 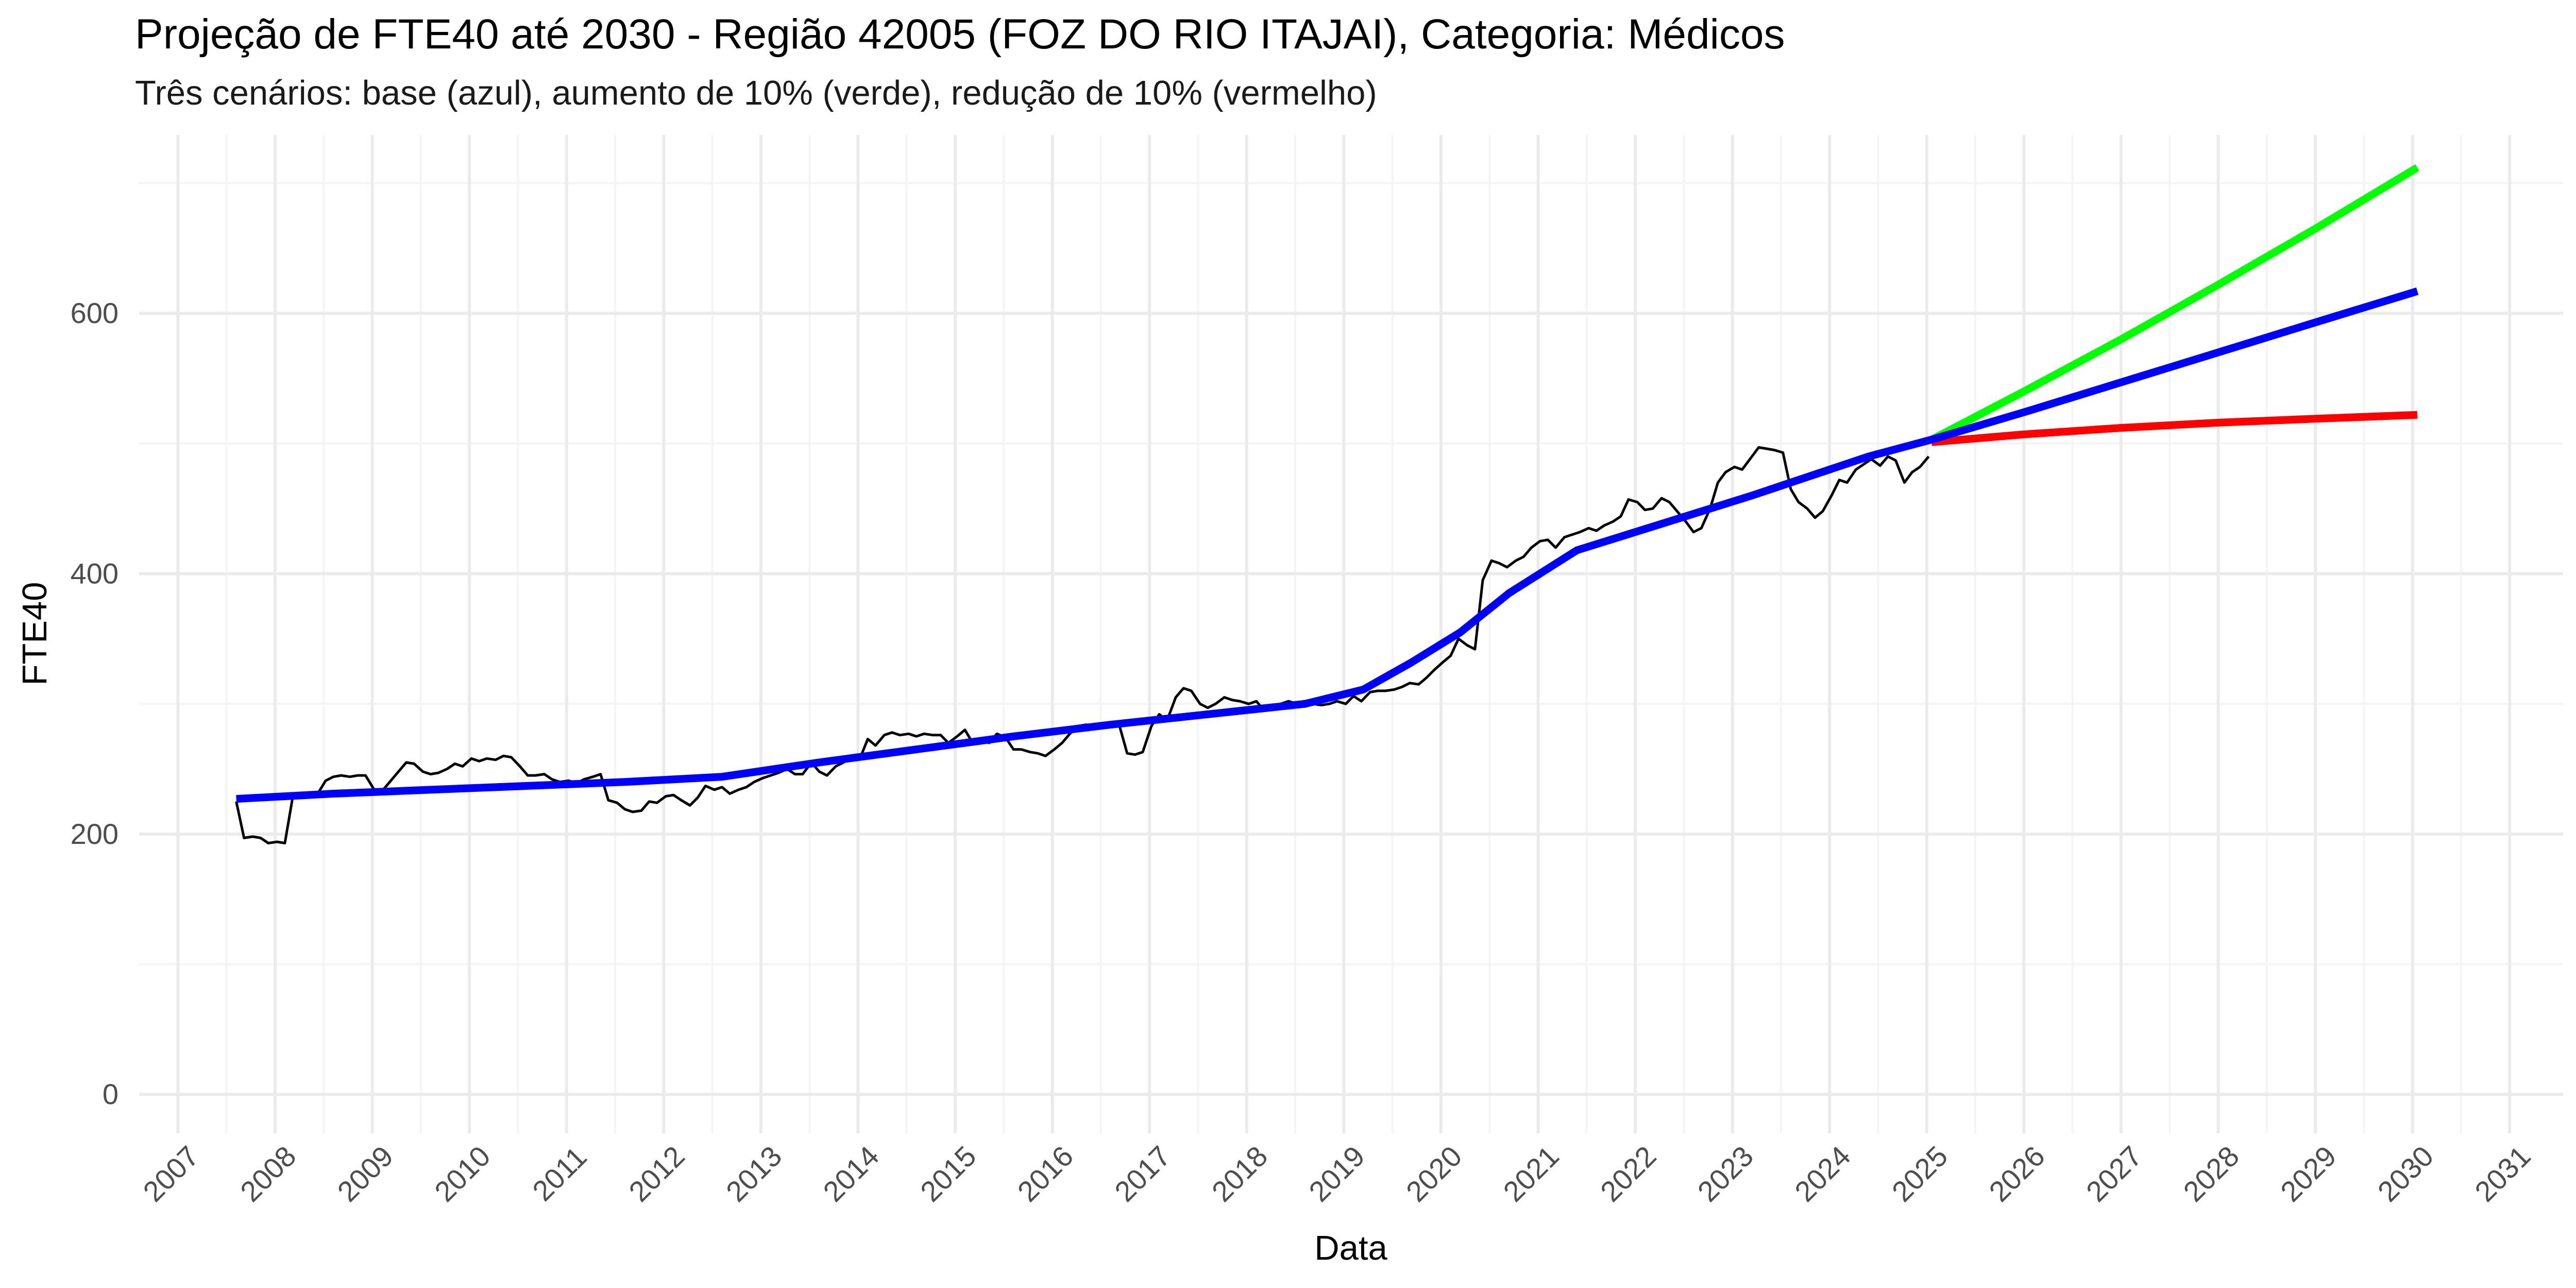 I want to click on x-tick-label: 2017, so click(x=1142, y=1174).